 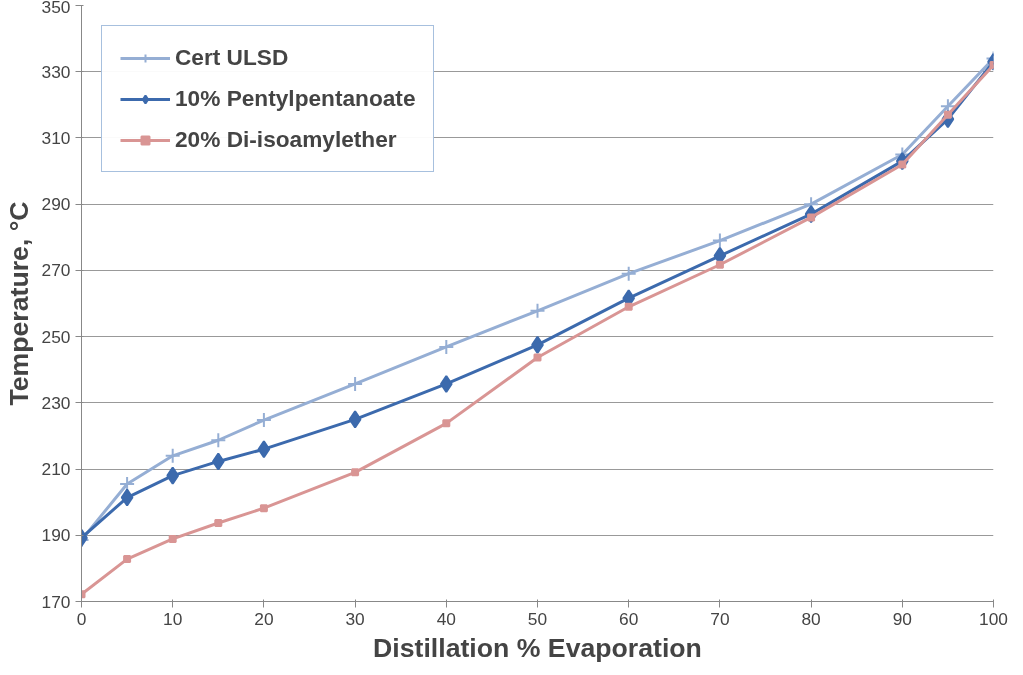 I want to click on x-tick-label: 40, so click(x=446, y=618).